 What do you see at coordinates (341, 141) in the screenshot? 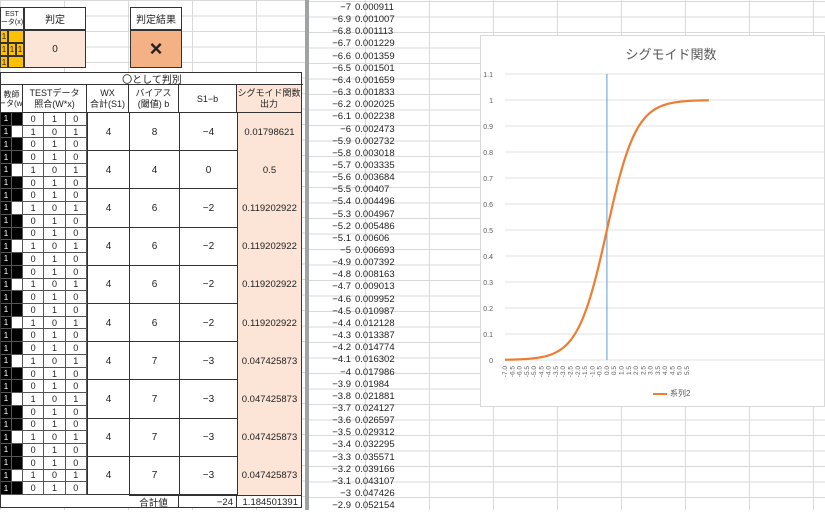
I see `x-value: −5.9` at bounding box center [341, 141].